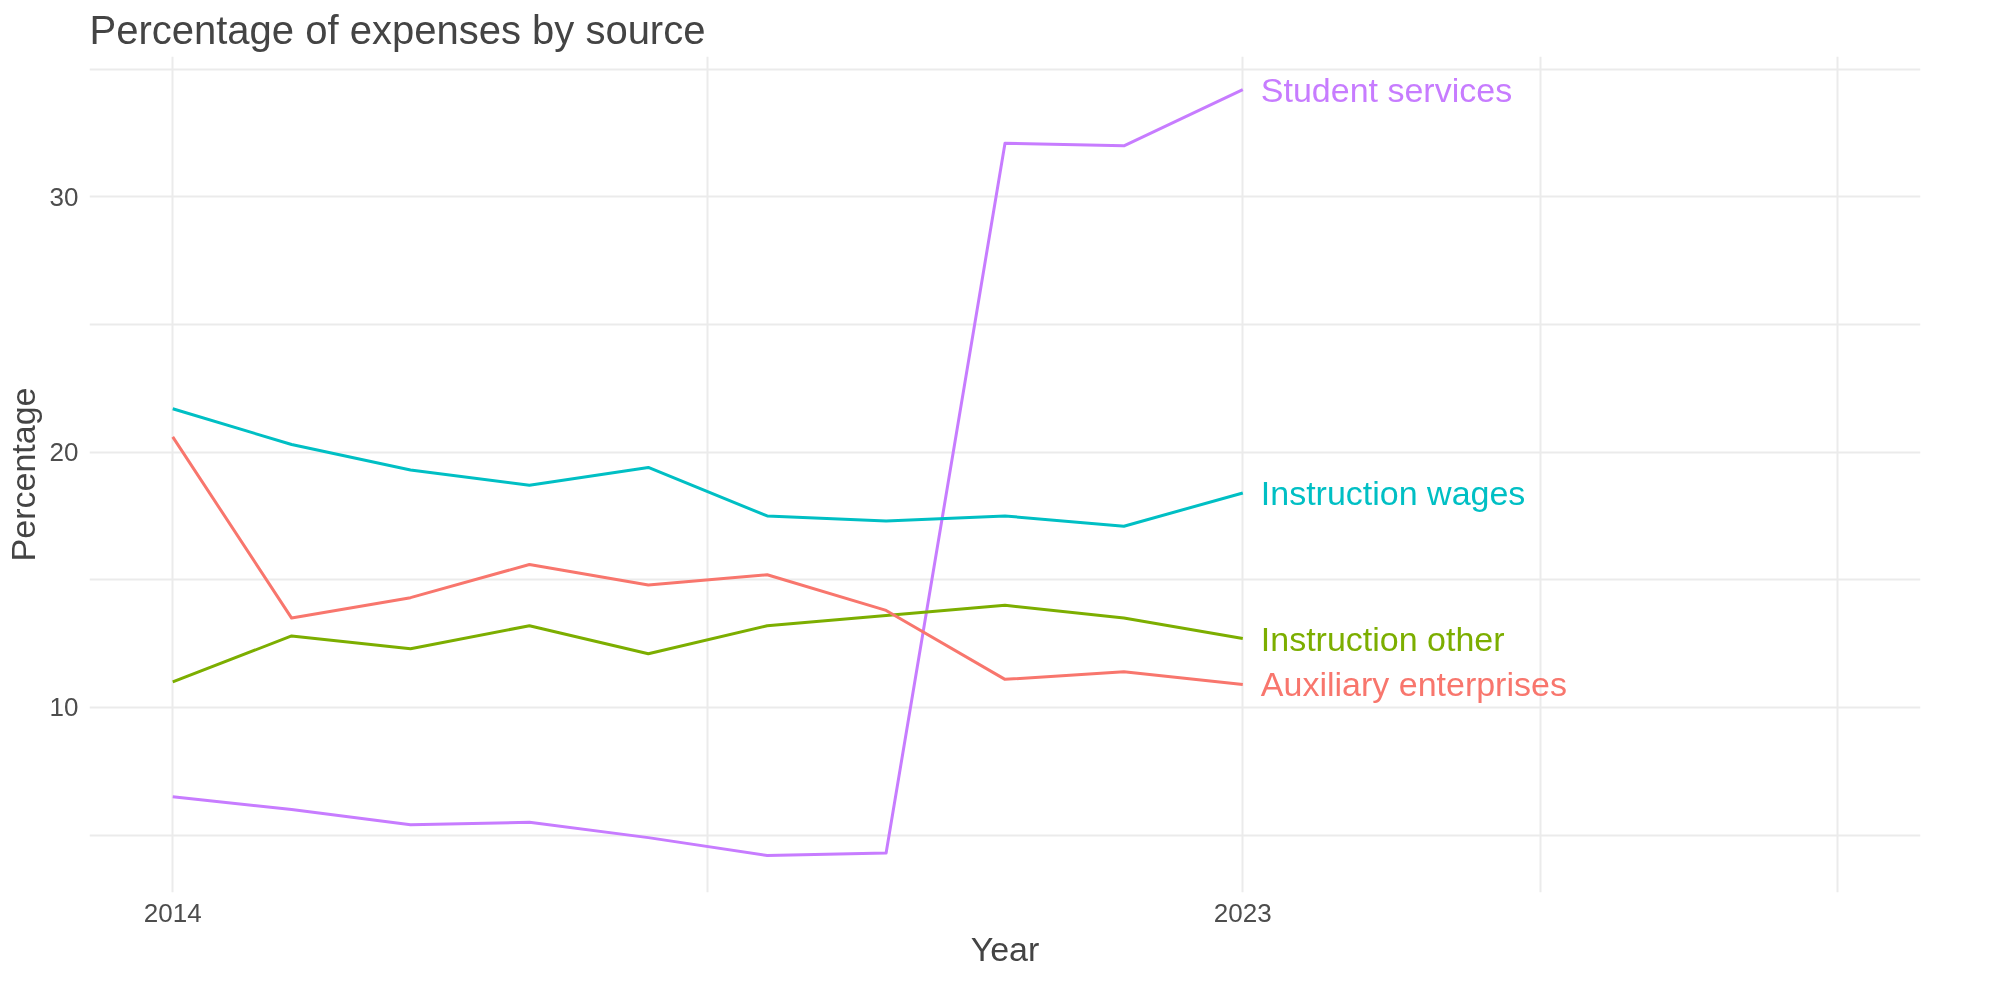 This screenshot has height=1000, width=2000. What do you see at coordinates (172, 912) in the screenshot?
I see `x-tick-label: 2014` at bounding box center [172, 912].